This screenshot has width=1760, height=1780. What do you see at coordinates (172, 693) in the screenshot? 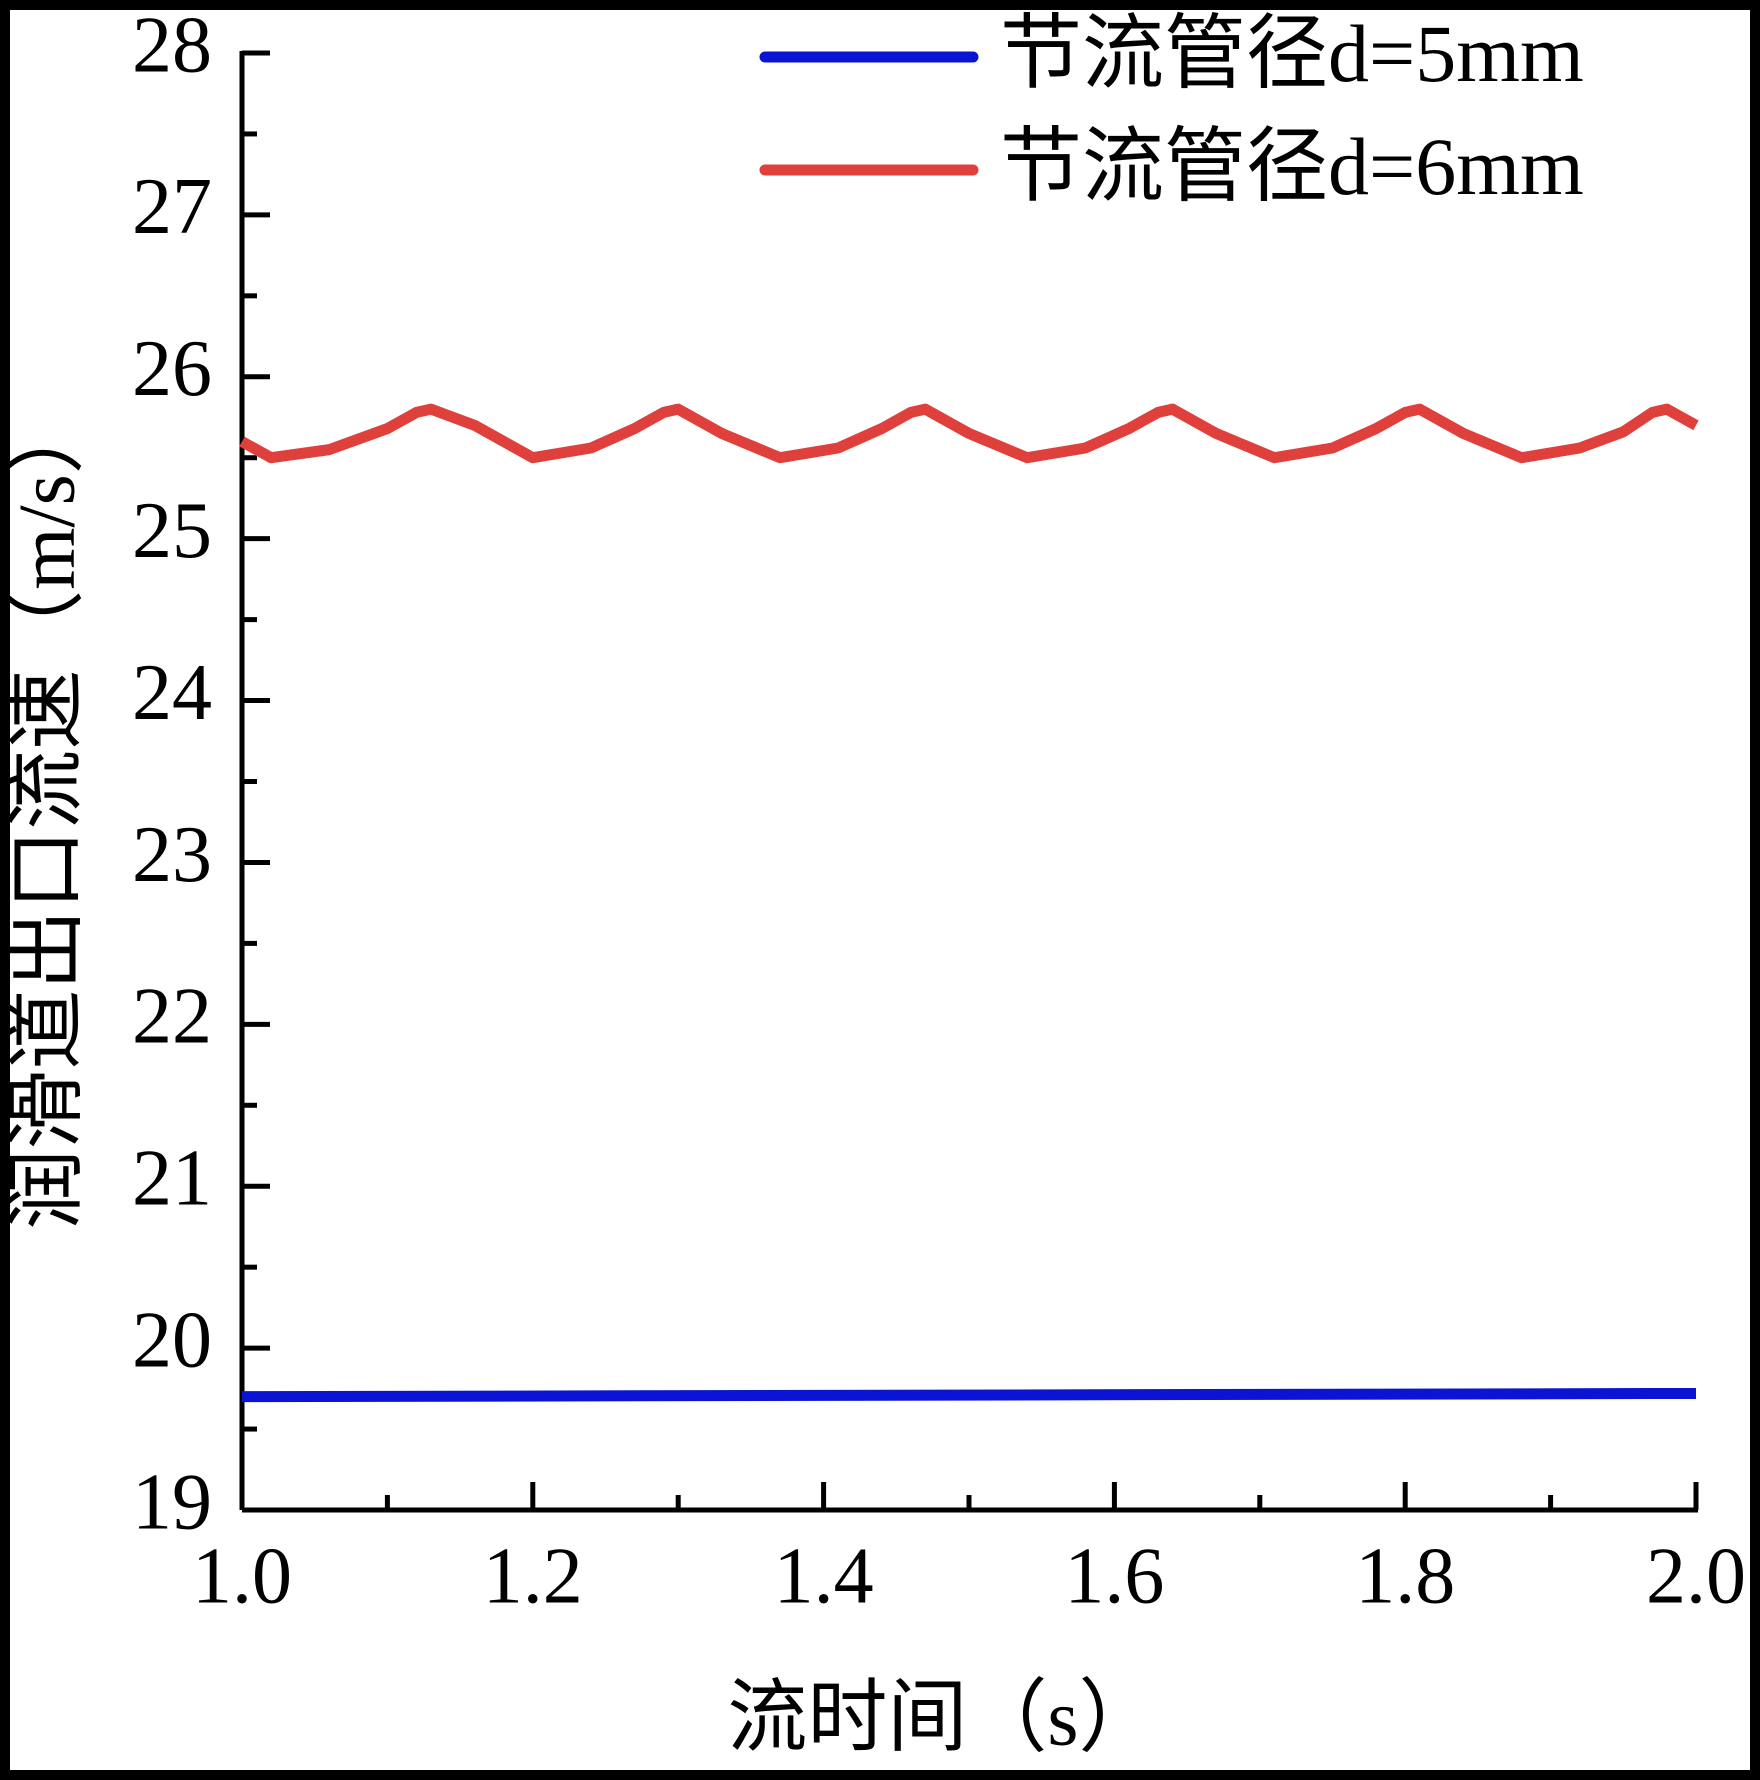
I see `y-tick-label: 24` at bounding box center [172, 693].